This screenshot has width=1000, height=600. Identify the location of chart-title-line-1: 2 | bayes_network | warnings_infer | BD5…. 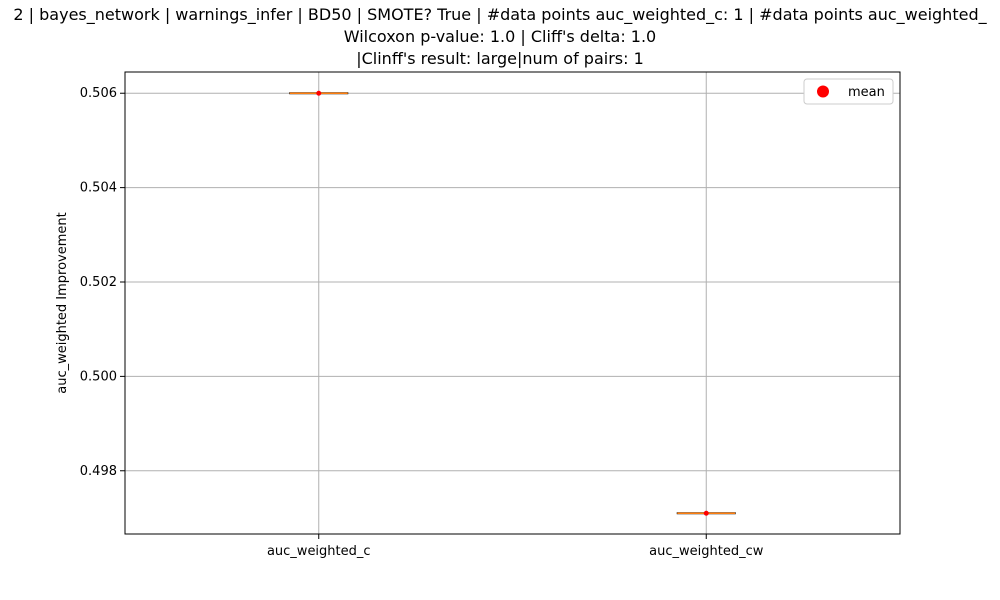
(500, 14).